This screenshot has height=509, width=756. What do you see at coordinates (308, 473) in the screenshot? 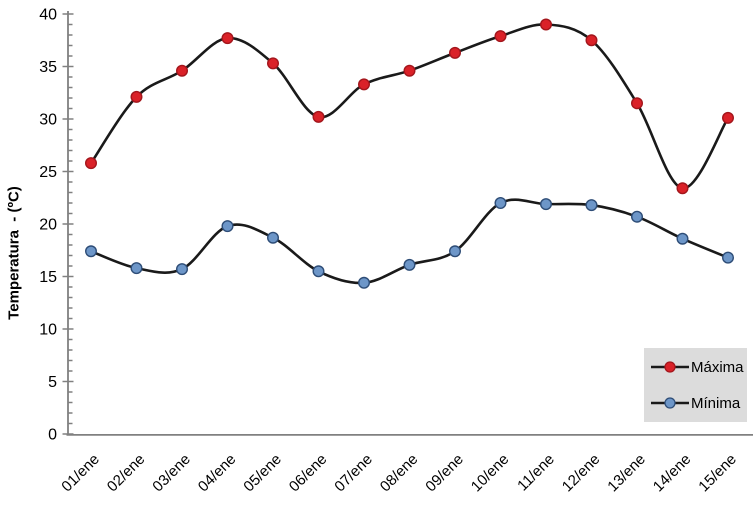
I see `x-category-label: 06/ene` at bounding box center [308, 473].